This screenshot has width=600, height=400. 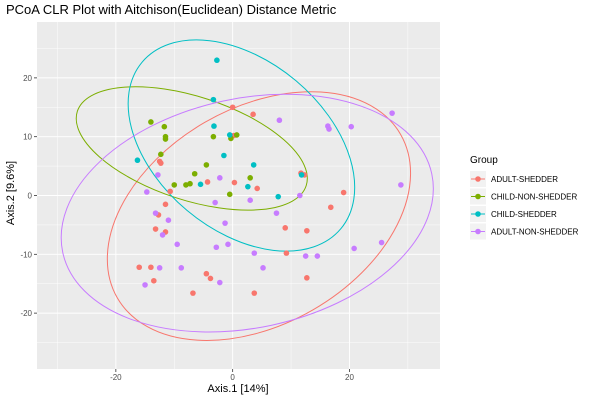 I want to click on child-shedder-legend-label: CHILD-SHEDDER, so click(x=524, y=214).